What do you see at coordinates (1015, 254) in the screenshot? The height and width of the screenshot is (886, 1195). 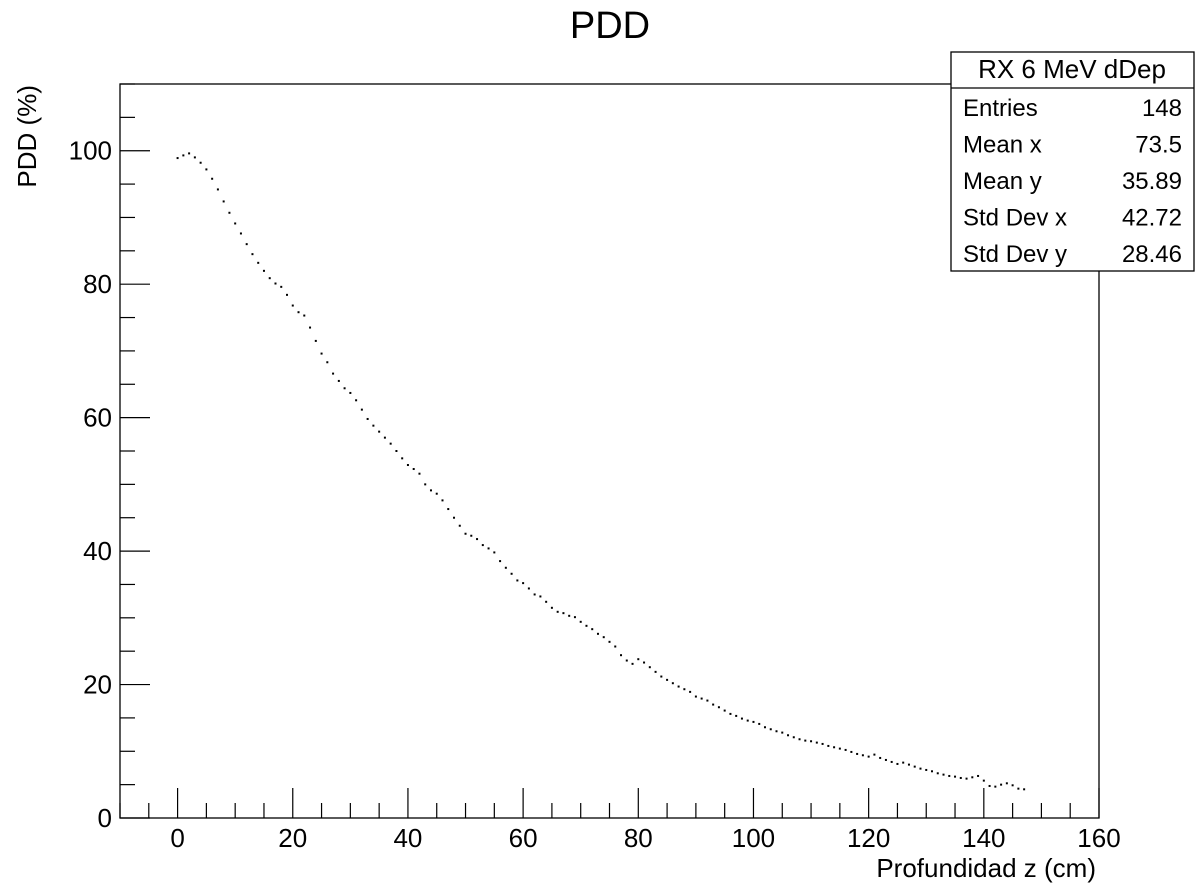 I see `stat-label: Std Dev y` at bounding box center [1015, 254].